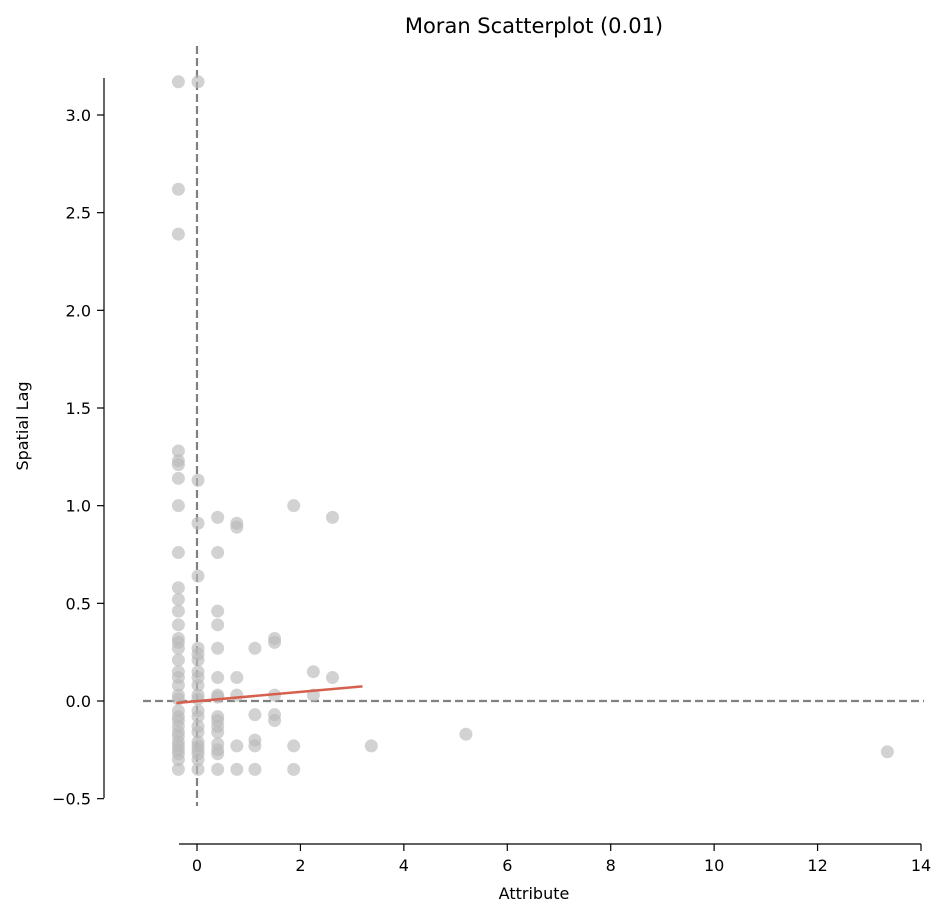 The height and width of the screenshot is (918, 948). Describe the element at coordinates (78, 115) in the screenshot. I see `y-tick-label: 3.0` at that location.